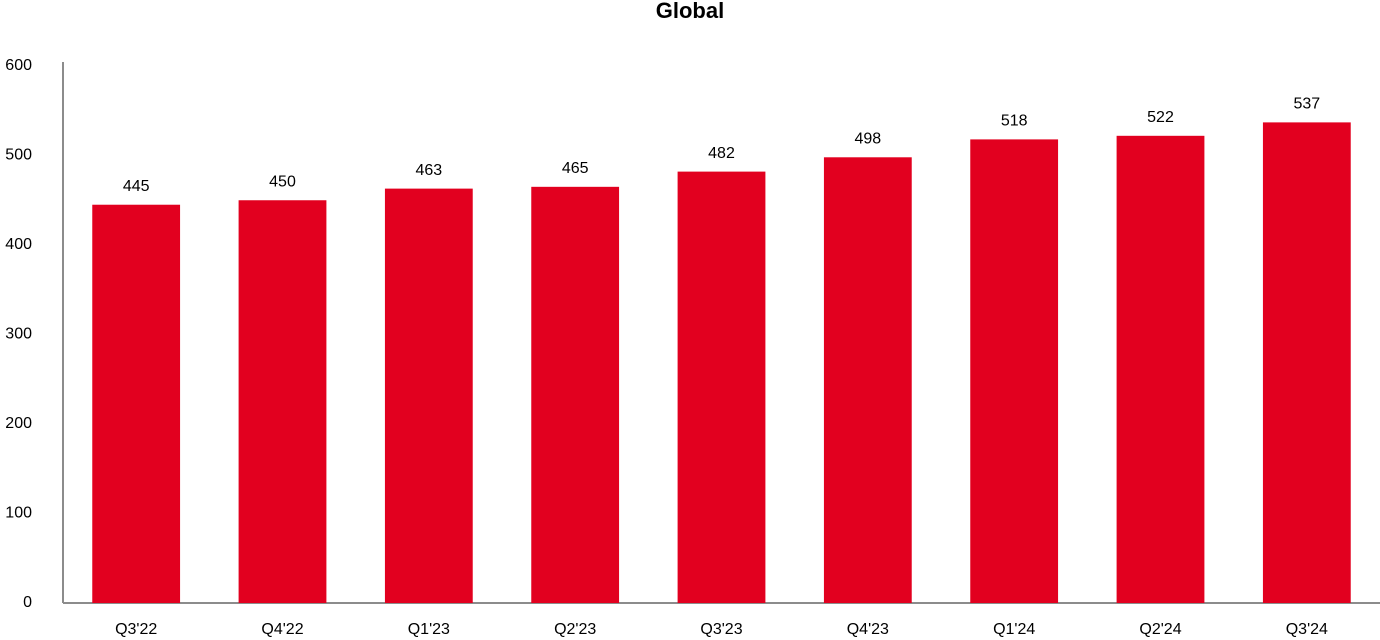  I want to click on y-tick-label: 400, so click(18, 244).